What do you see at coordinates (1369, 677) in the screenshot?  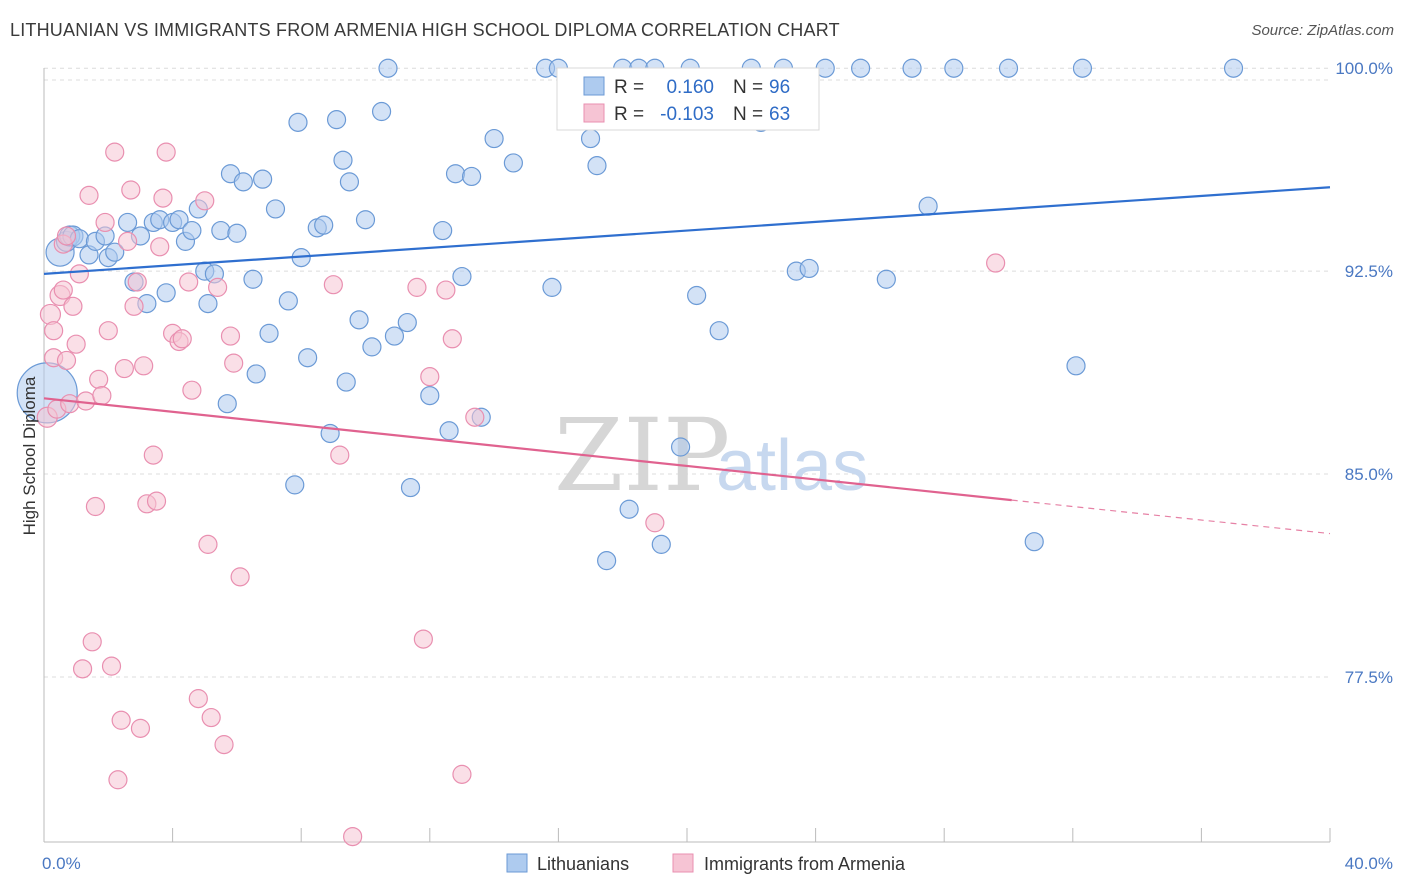 I see `y-tick-label: 77.5%` at bounding box center [1369, 677].